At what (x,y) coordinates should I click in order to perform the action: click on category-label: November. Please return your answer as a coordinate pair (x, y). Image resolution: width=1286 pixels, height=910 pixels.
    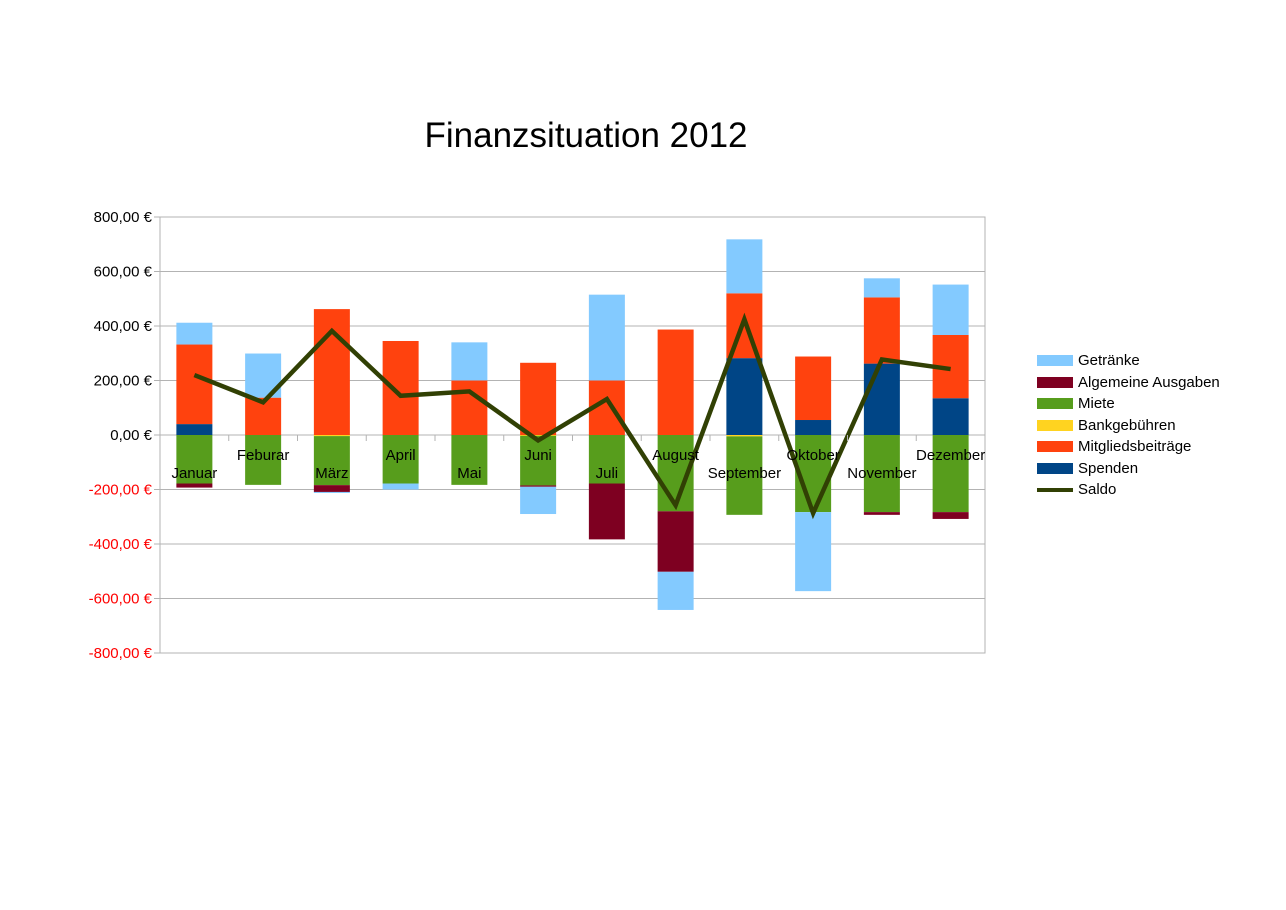
    Looking at the image, I should click on (881, 473).